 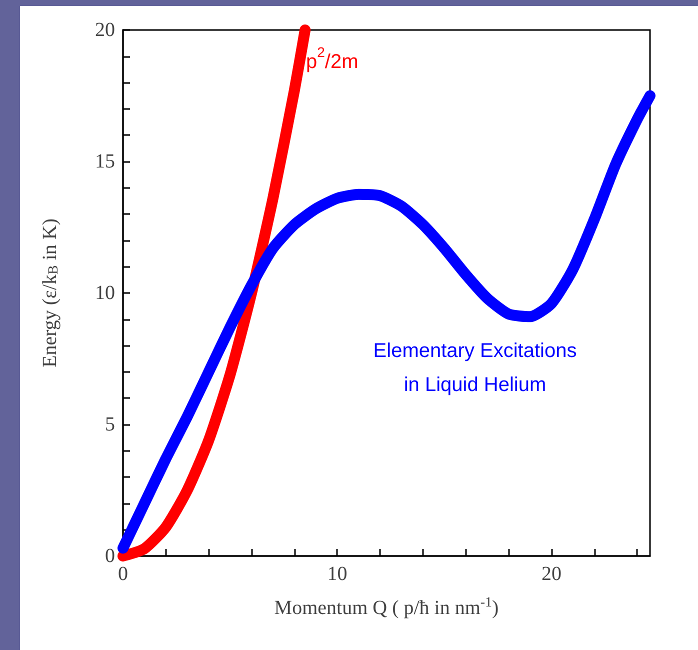 What do you see at coordinates (105, 293) in the screenshot?
I see `y-tick-label: 10` at bounding box center [105, 293].